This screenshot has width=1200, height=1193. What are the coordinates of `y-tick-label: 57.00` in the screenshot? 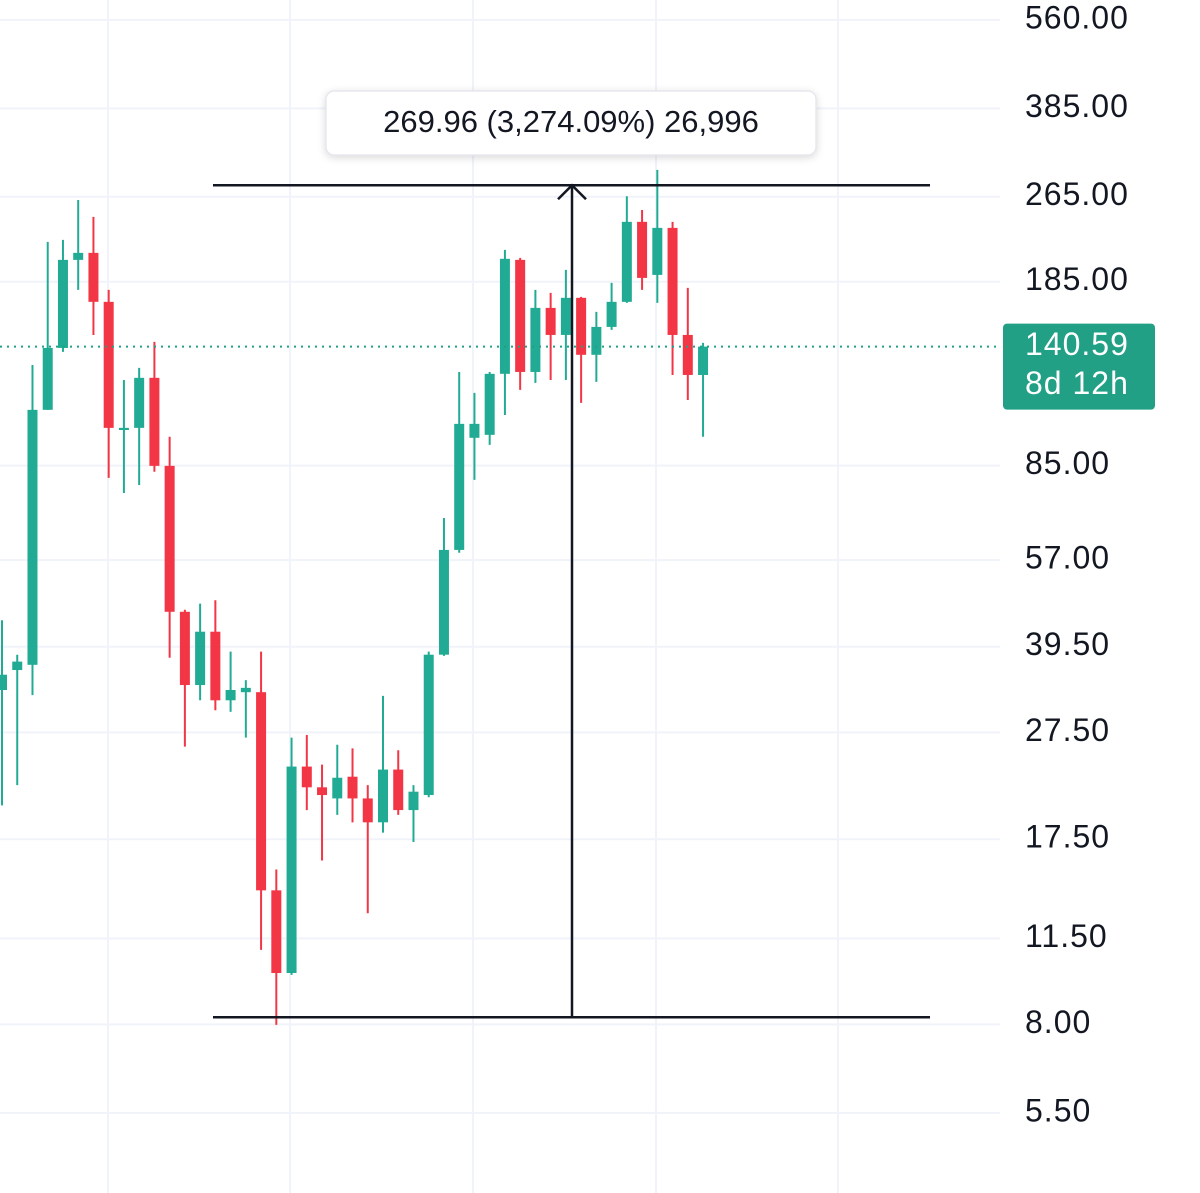 It's located at (1067, 558).